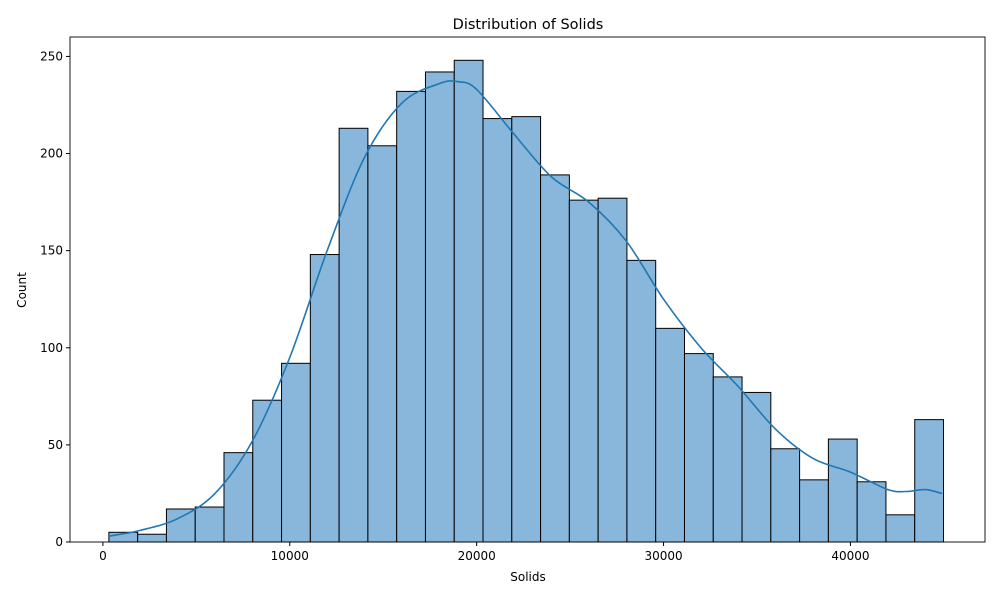 The image size is (1000, 600). I want to click on y-tick-label: 250, so click(51, 56).